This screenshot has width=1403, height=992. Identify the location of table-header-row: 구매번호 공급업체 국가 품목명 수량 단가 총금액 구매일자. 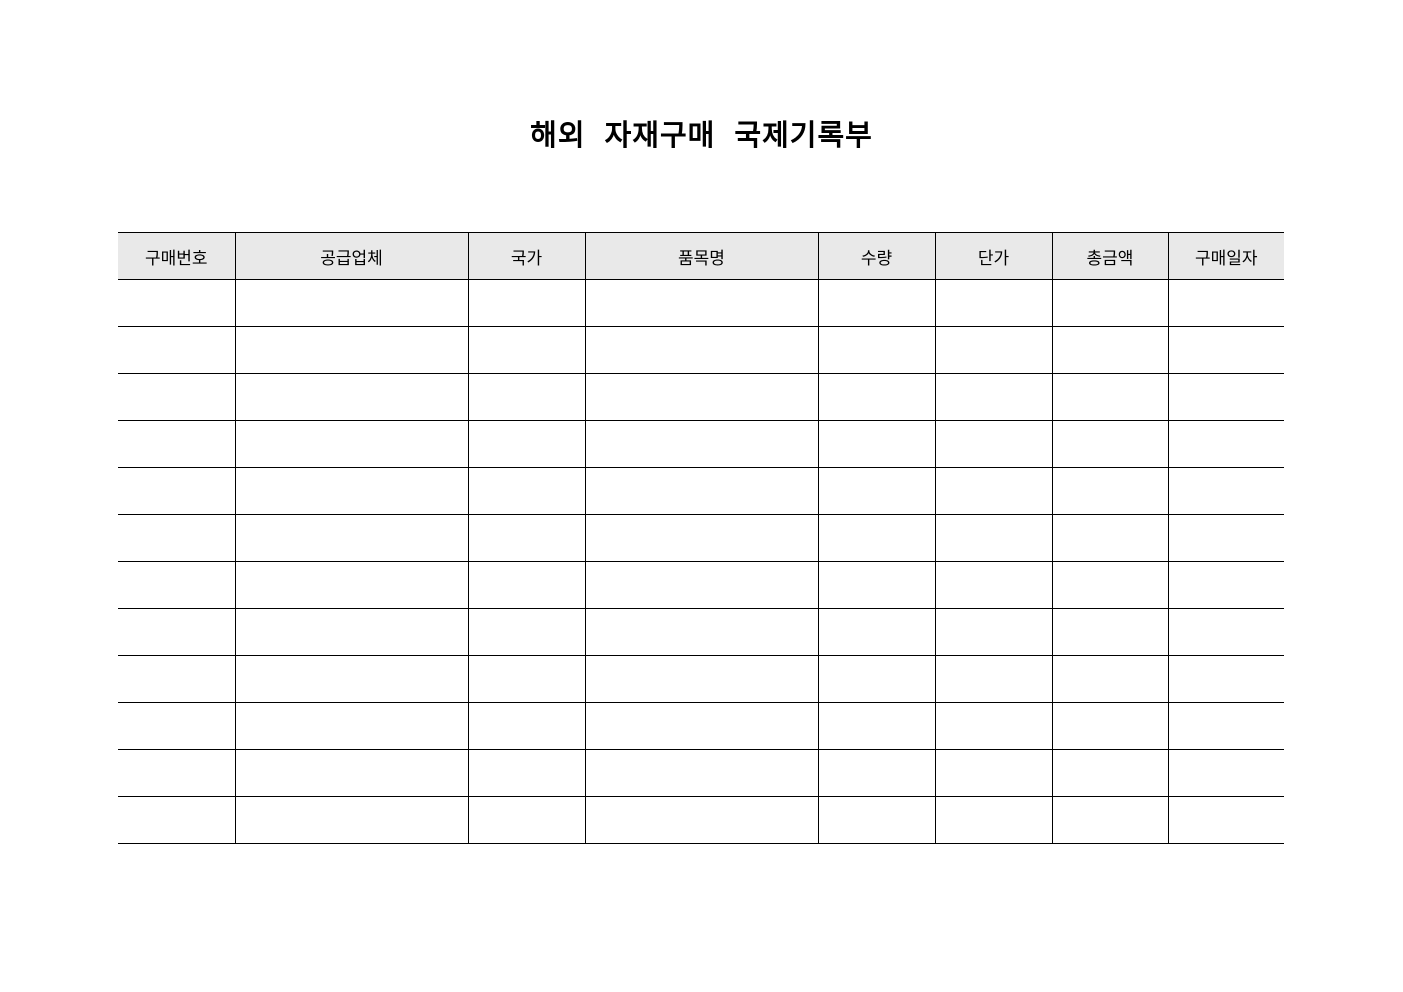
(701, 256).